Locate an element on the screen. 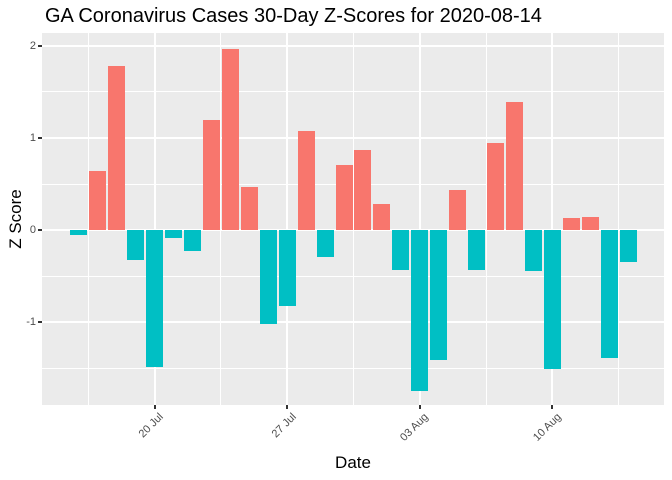 The image size is (672, 480). x-axis-title: Date is located at coordinates (353, 462).